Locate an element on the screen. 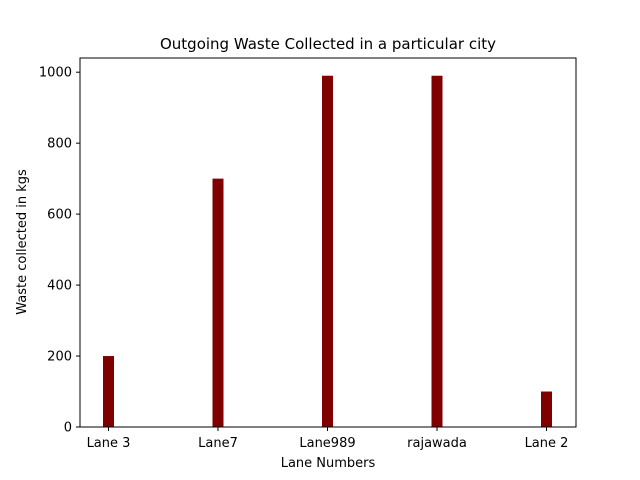 This screenshot has width=640, height=480. bar-lane989 is located at coordinates (327, 251).